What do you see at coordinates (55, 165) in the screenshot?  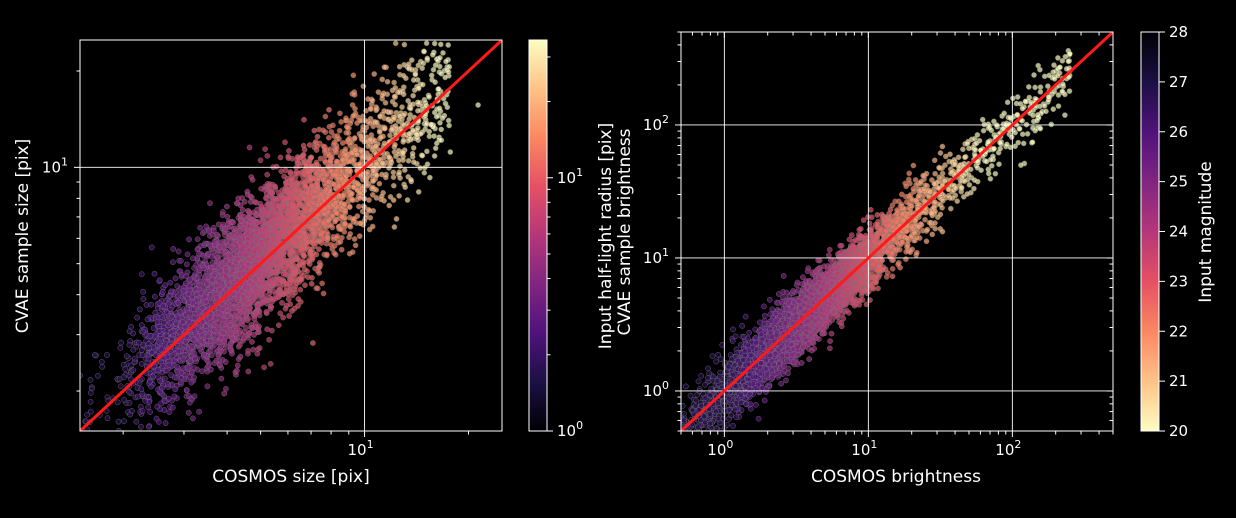 I see `y-tick-label: 101` at bounding box center [55, 165].